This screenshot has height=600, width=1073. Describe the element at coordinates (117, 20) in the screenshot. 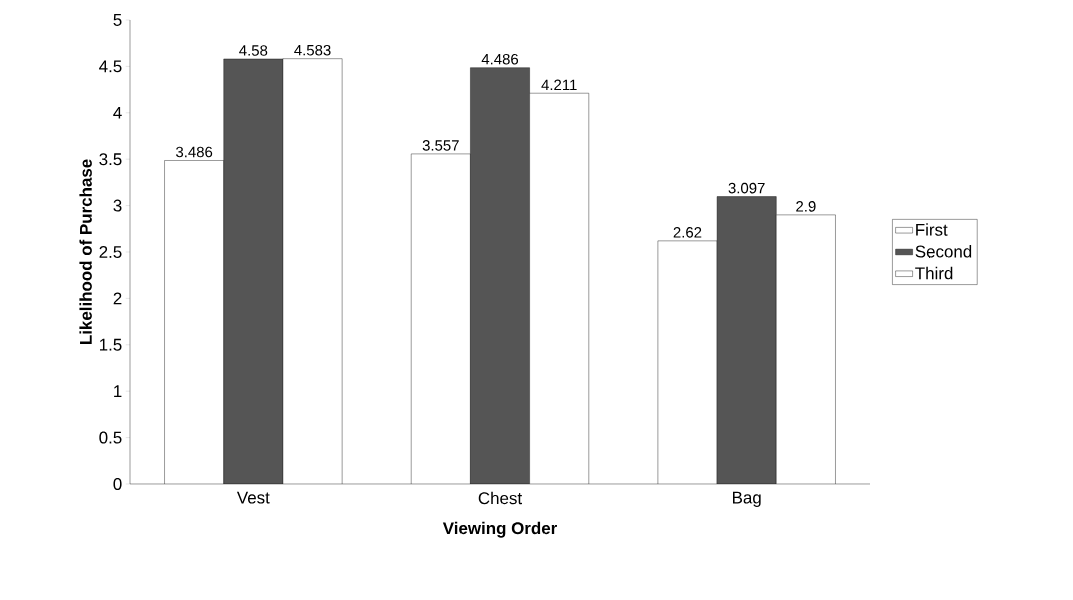

I see `y-tick-label: 5` at that location.